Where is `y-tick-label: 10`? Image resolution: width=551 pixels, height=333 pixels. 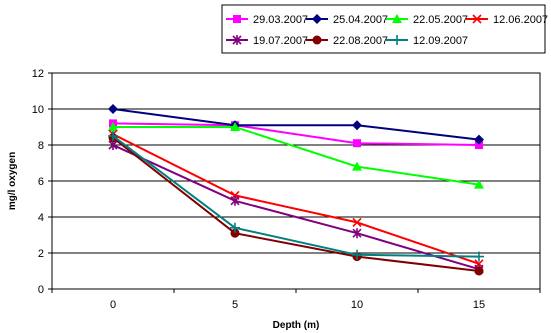
y-tick-label: 10 is located at coordinates (38, 110).